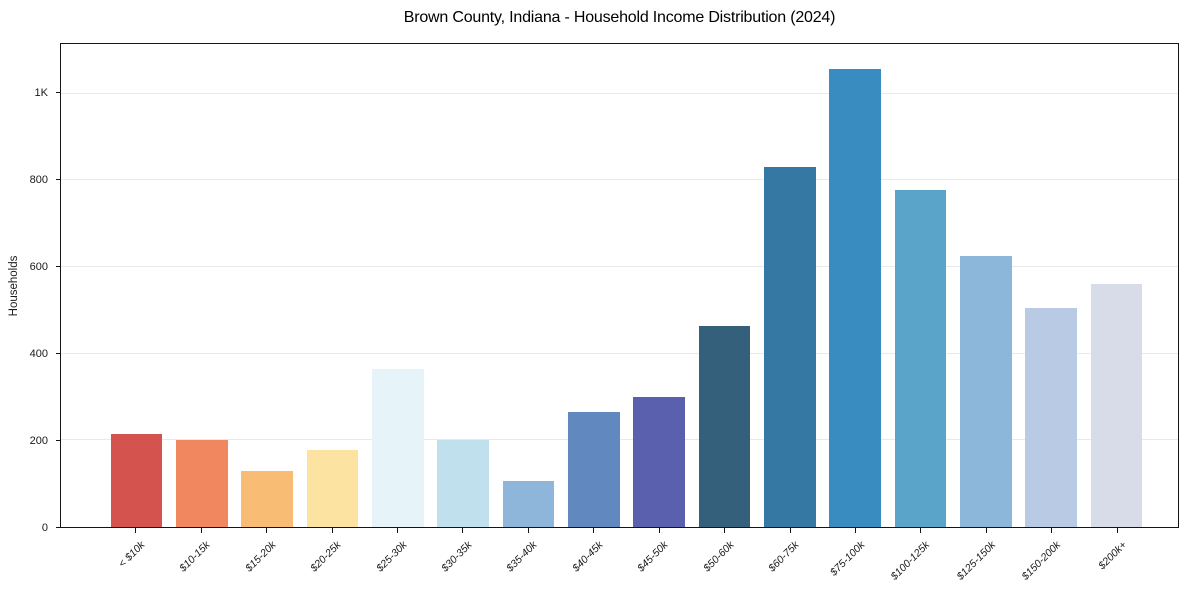  Describe the element at coordinates (1041, 561) in the screenshot. I see `x-tick-label-14: $150-200k` at that location.